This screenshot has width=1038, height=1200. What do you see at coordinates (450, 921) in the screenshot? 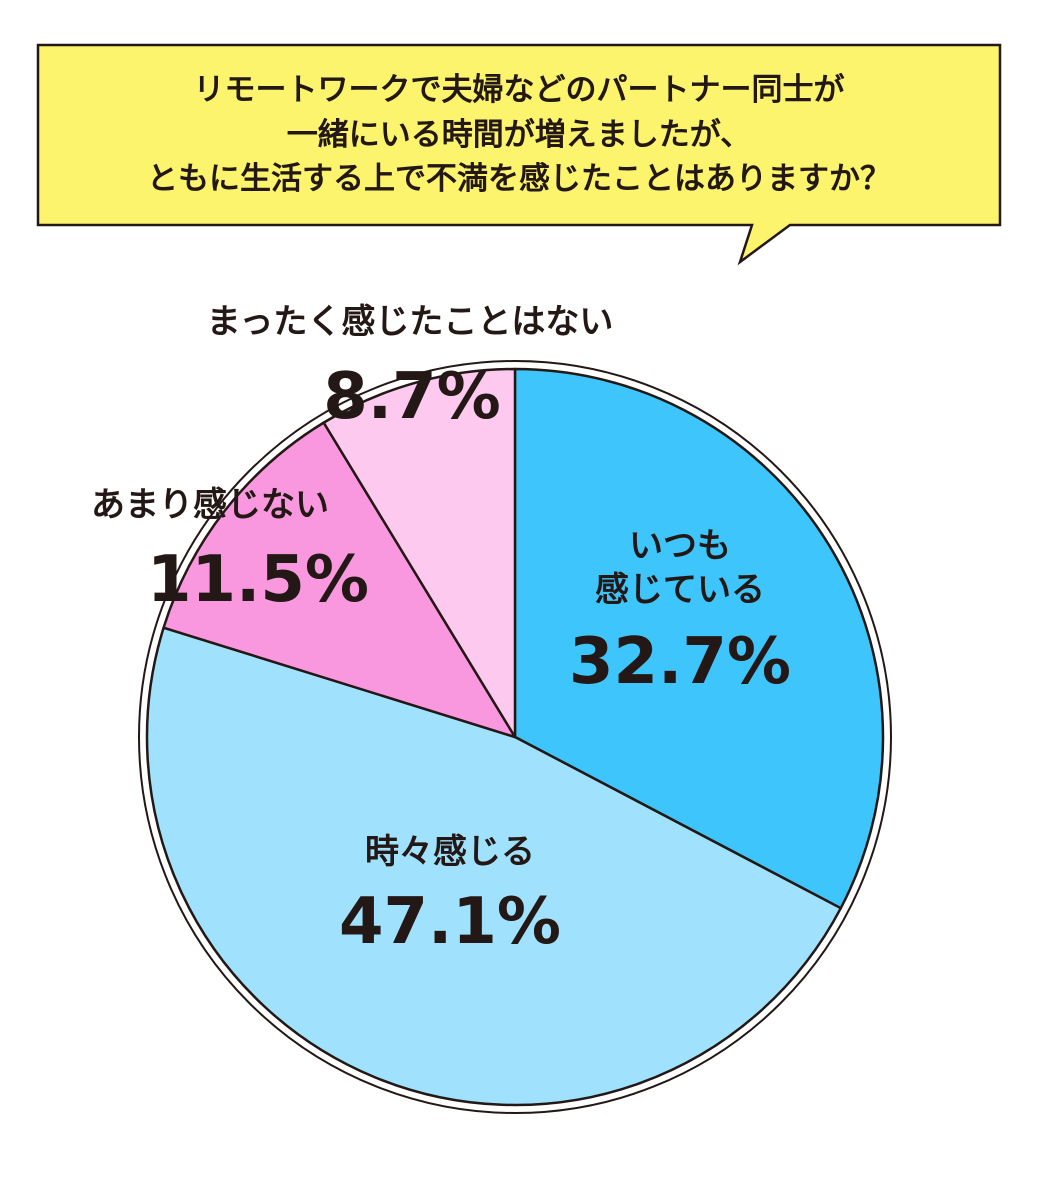
I see `value-label: 47.1%` at bounding box center [450, 921].